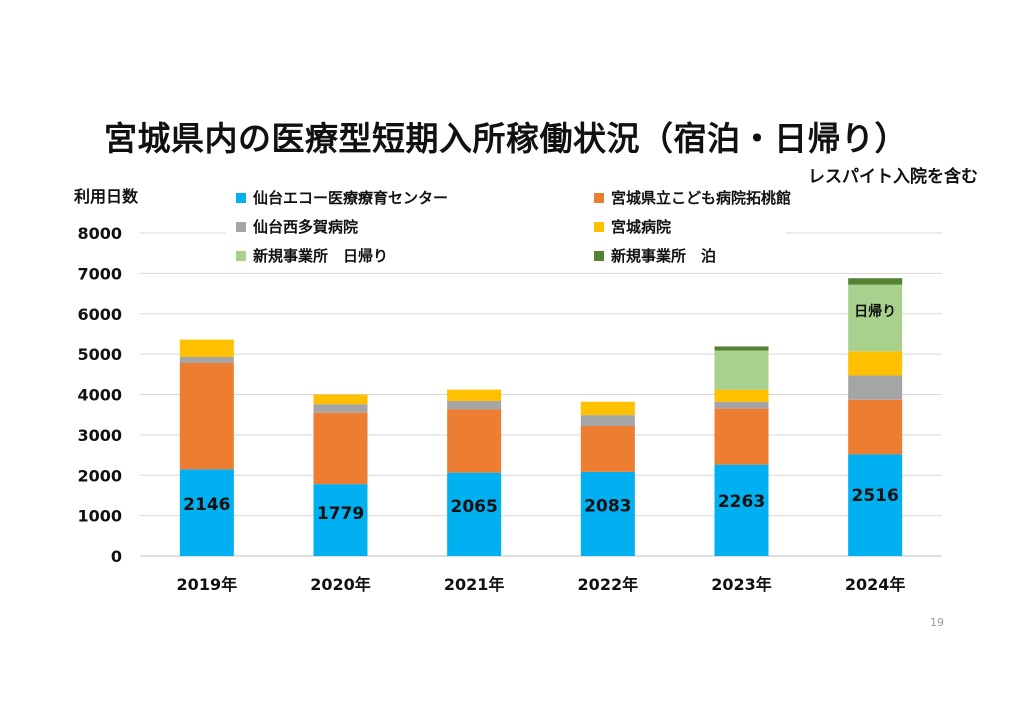  I want to click on data-label: 2516, so click(875, 496).